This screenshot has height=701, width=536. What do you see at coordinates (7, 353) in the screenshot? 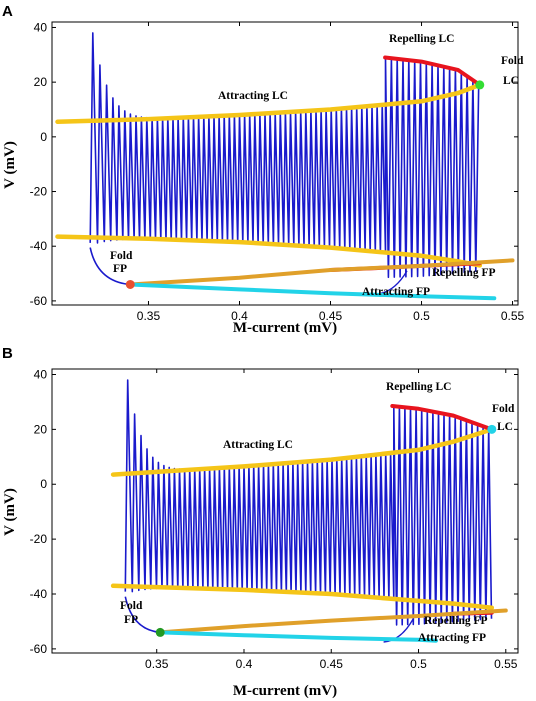
I see `panel-letter: B` at bounding box center [7, 353].